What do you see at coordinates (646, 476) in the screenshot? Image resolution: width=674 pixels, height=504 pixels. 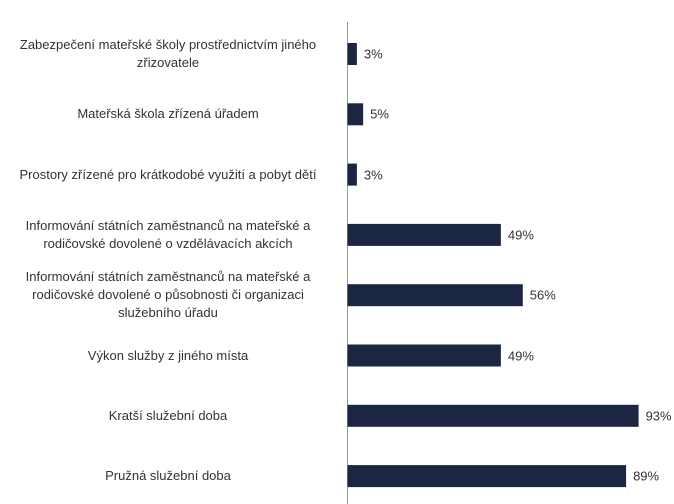 I see `value-label: 89%` at bounding box center [646, 476].